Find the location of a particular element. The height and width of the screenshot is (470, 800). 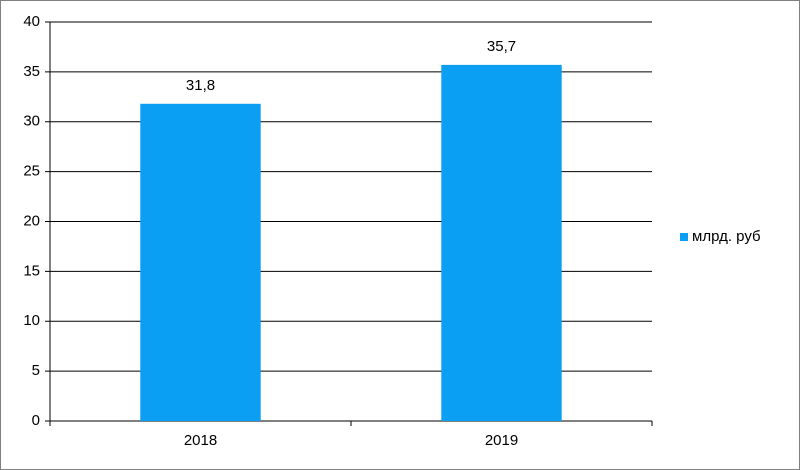

y-tick-label: 0 is located at coordinates (36, 420).